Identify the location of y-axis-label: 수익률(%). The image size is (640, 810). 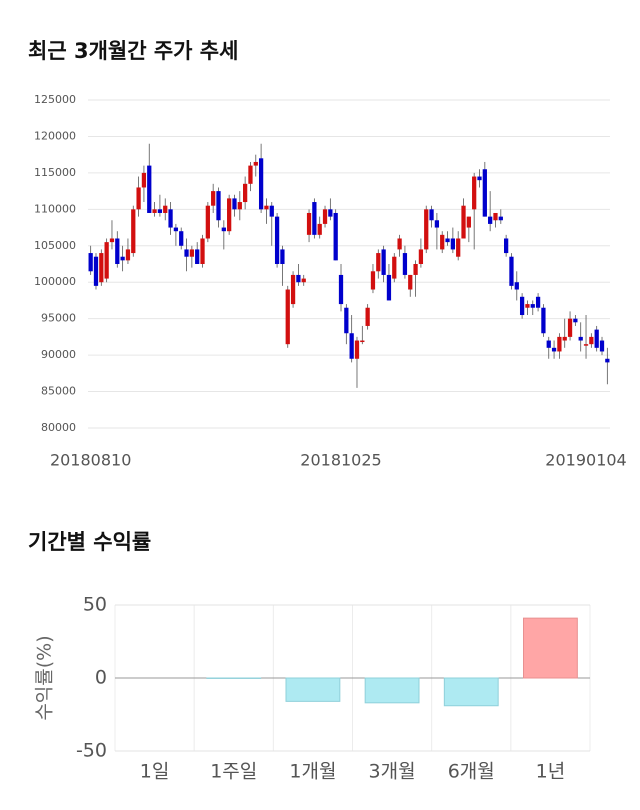
(45, 677).